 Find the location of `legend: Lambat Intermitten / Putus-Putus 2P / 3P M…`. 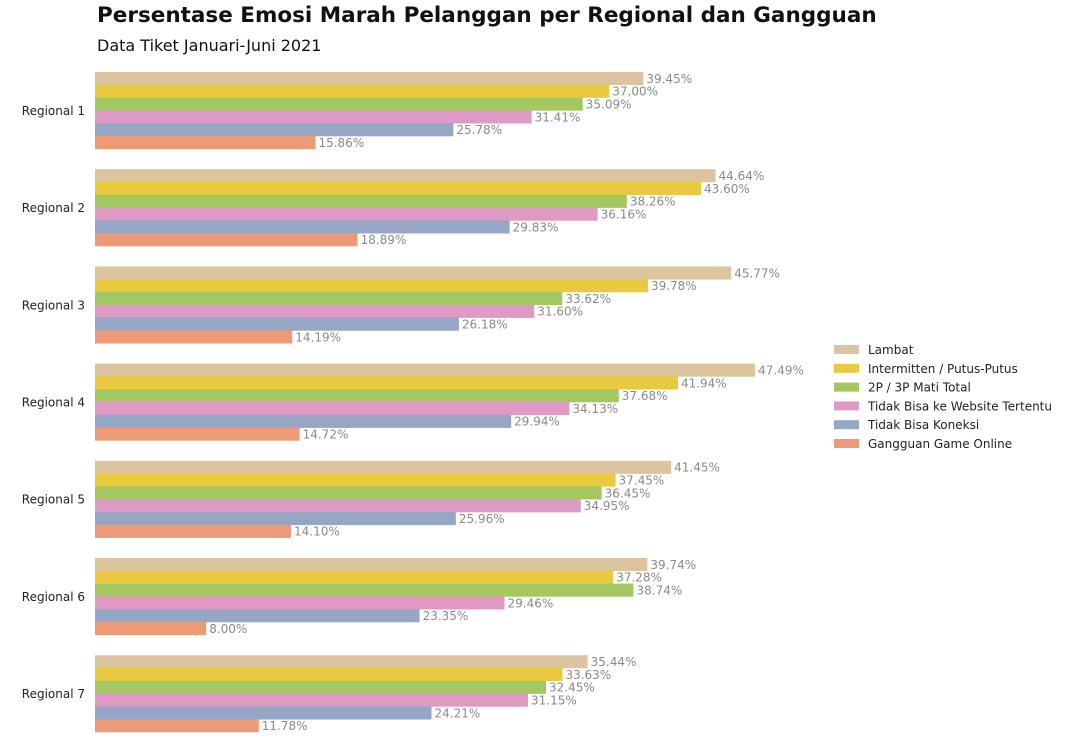

legend: Lambat Intermitten / Putus-Putus 2P / 3P M… is located at coordinates (943, 397).